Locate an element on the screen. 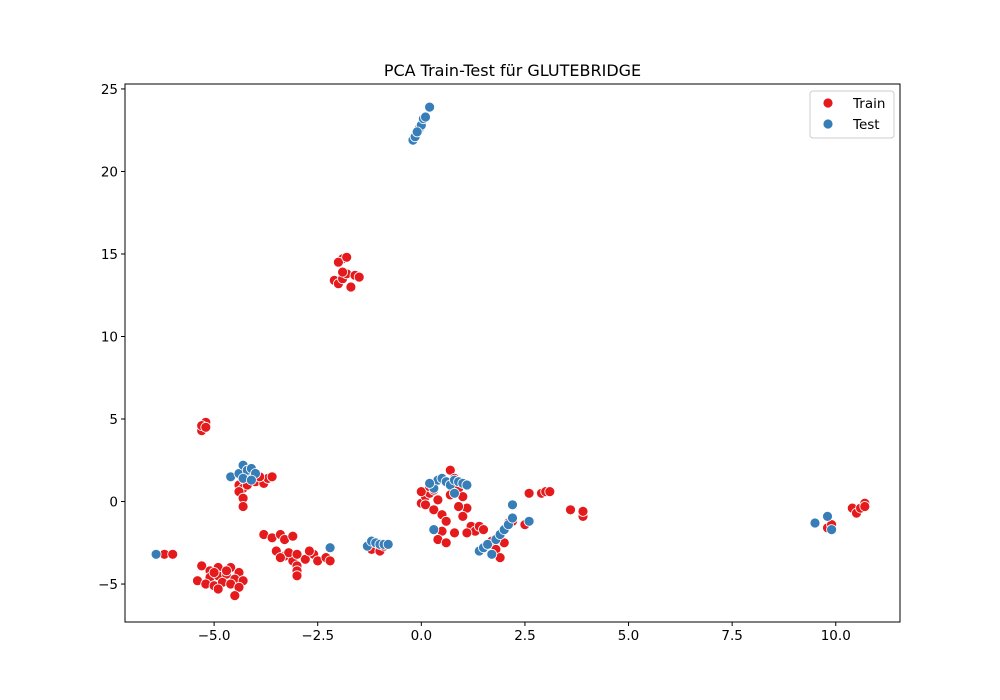 This screenshot has height=700, width=1000. y-tick-label: 10 is located at coordinates (109, 337).